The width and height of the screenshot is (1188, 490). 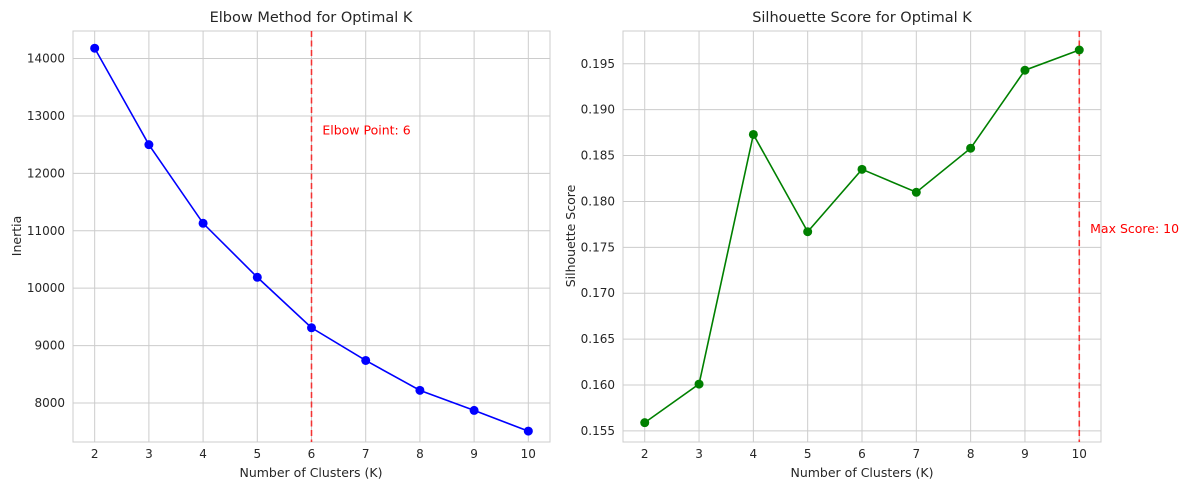 What do you see at coordinates (366, 129) in the screenshot?
I see `annotation-label: Elbow Point: 6` at bounding box center [366, 129].